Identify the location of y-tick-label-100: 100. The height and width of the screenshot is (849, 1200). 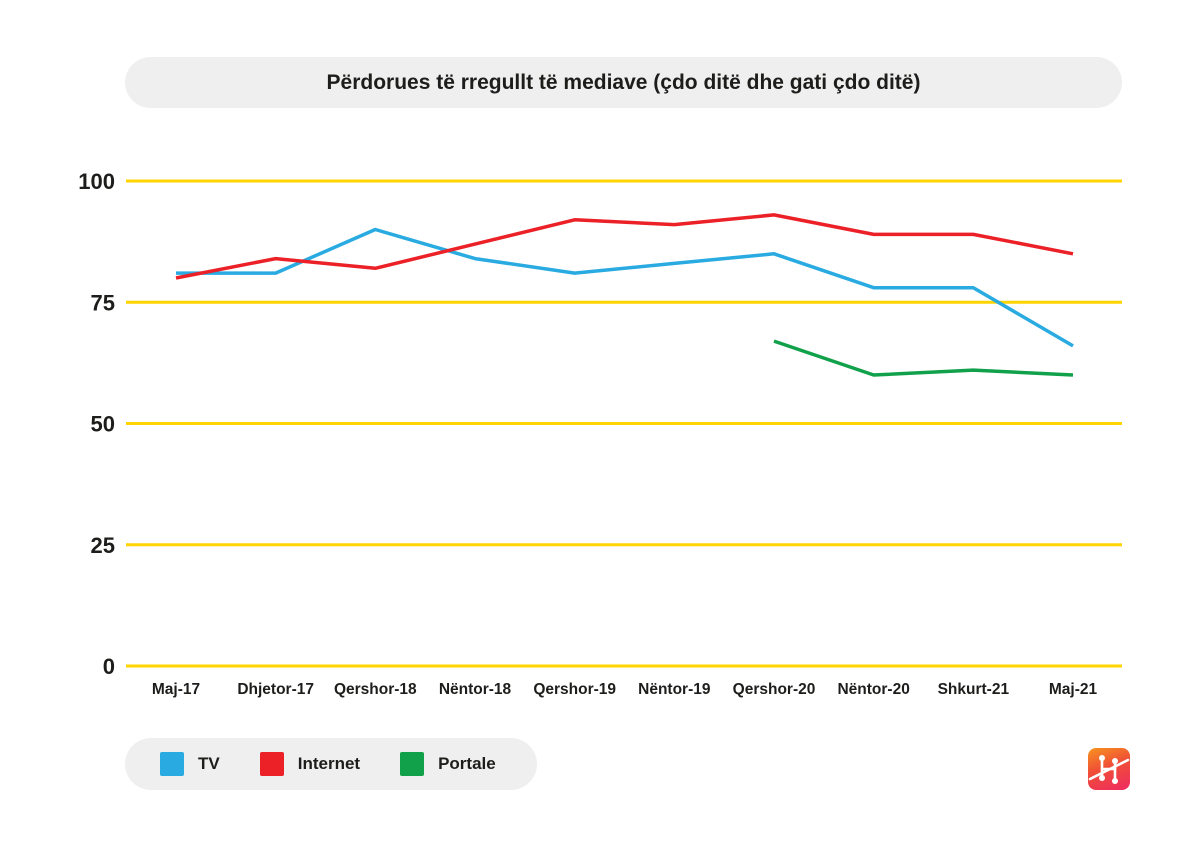
(96, 181).